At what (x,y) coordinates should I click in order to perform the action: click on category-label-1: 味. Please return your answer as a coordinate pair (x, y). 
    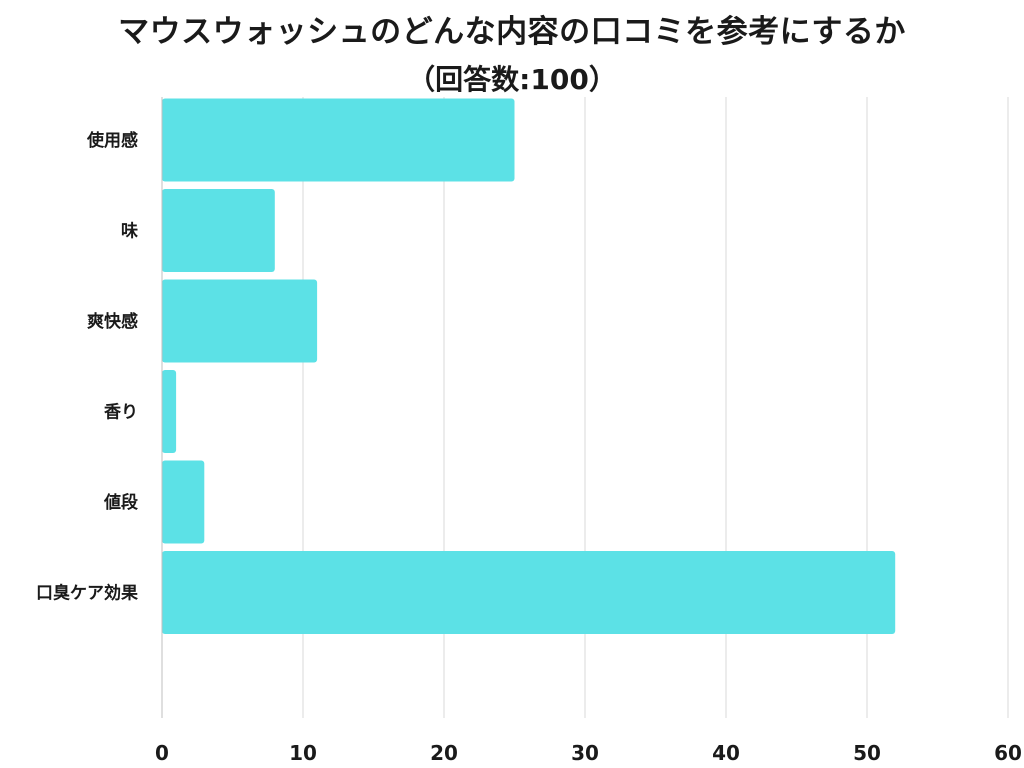
    Looking at the image, I should click on (129, 231).